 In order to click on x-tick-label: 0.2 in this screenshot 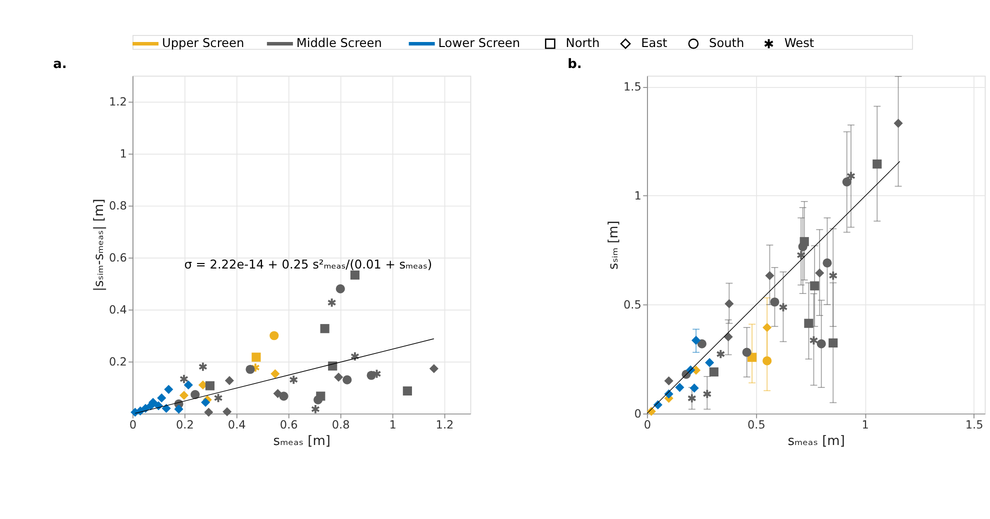, I will do `click(185, 425)`.